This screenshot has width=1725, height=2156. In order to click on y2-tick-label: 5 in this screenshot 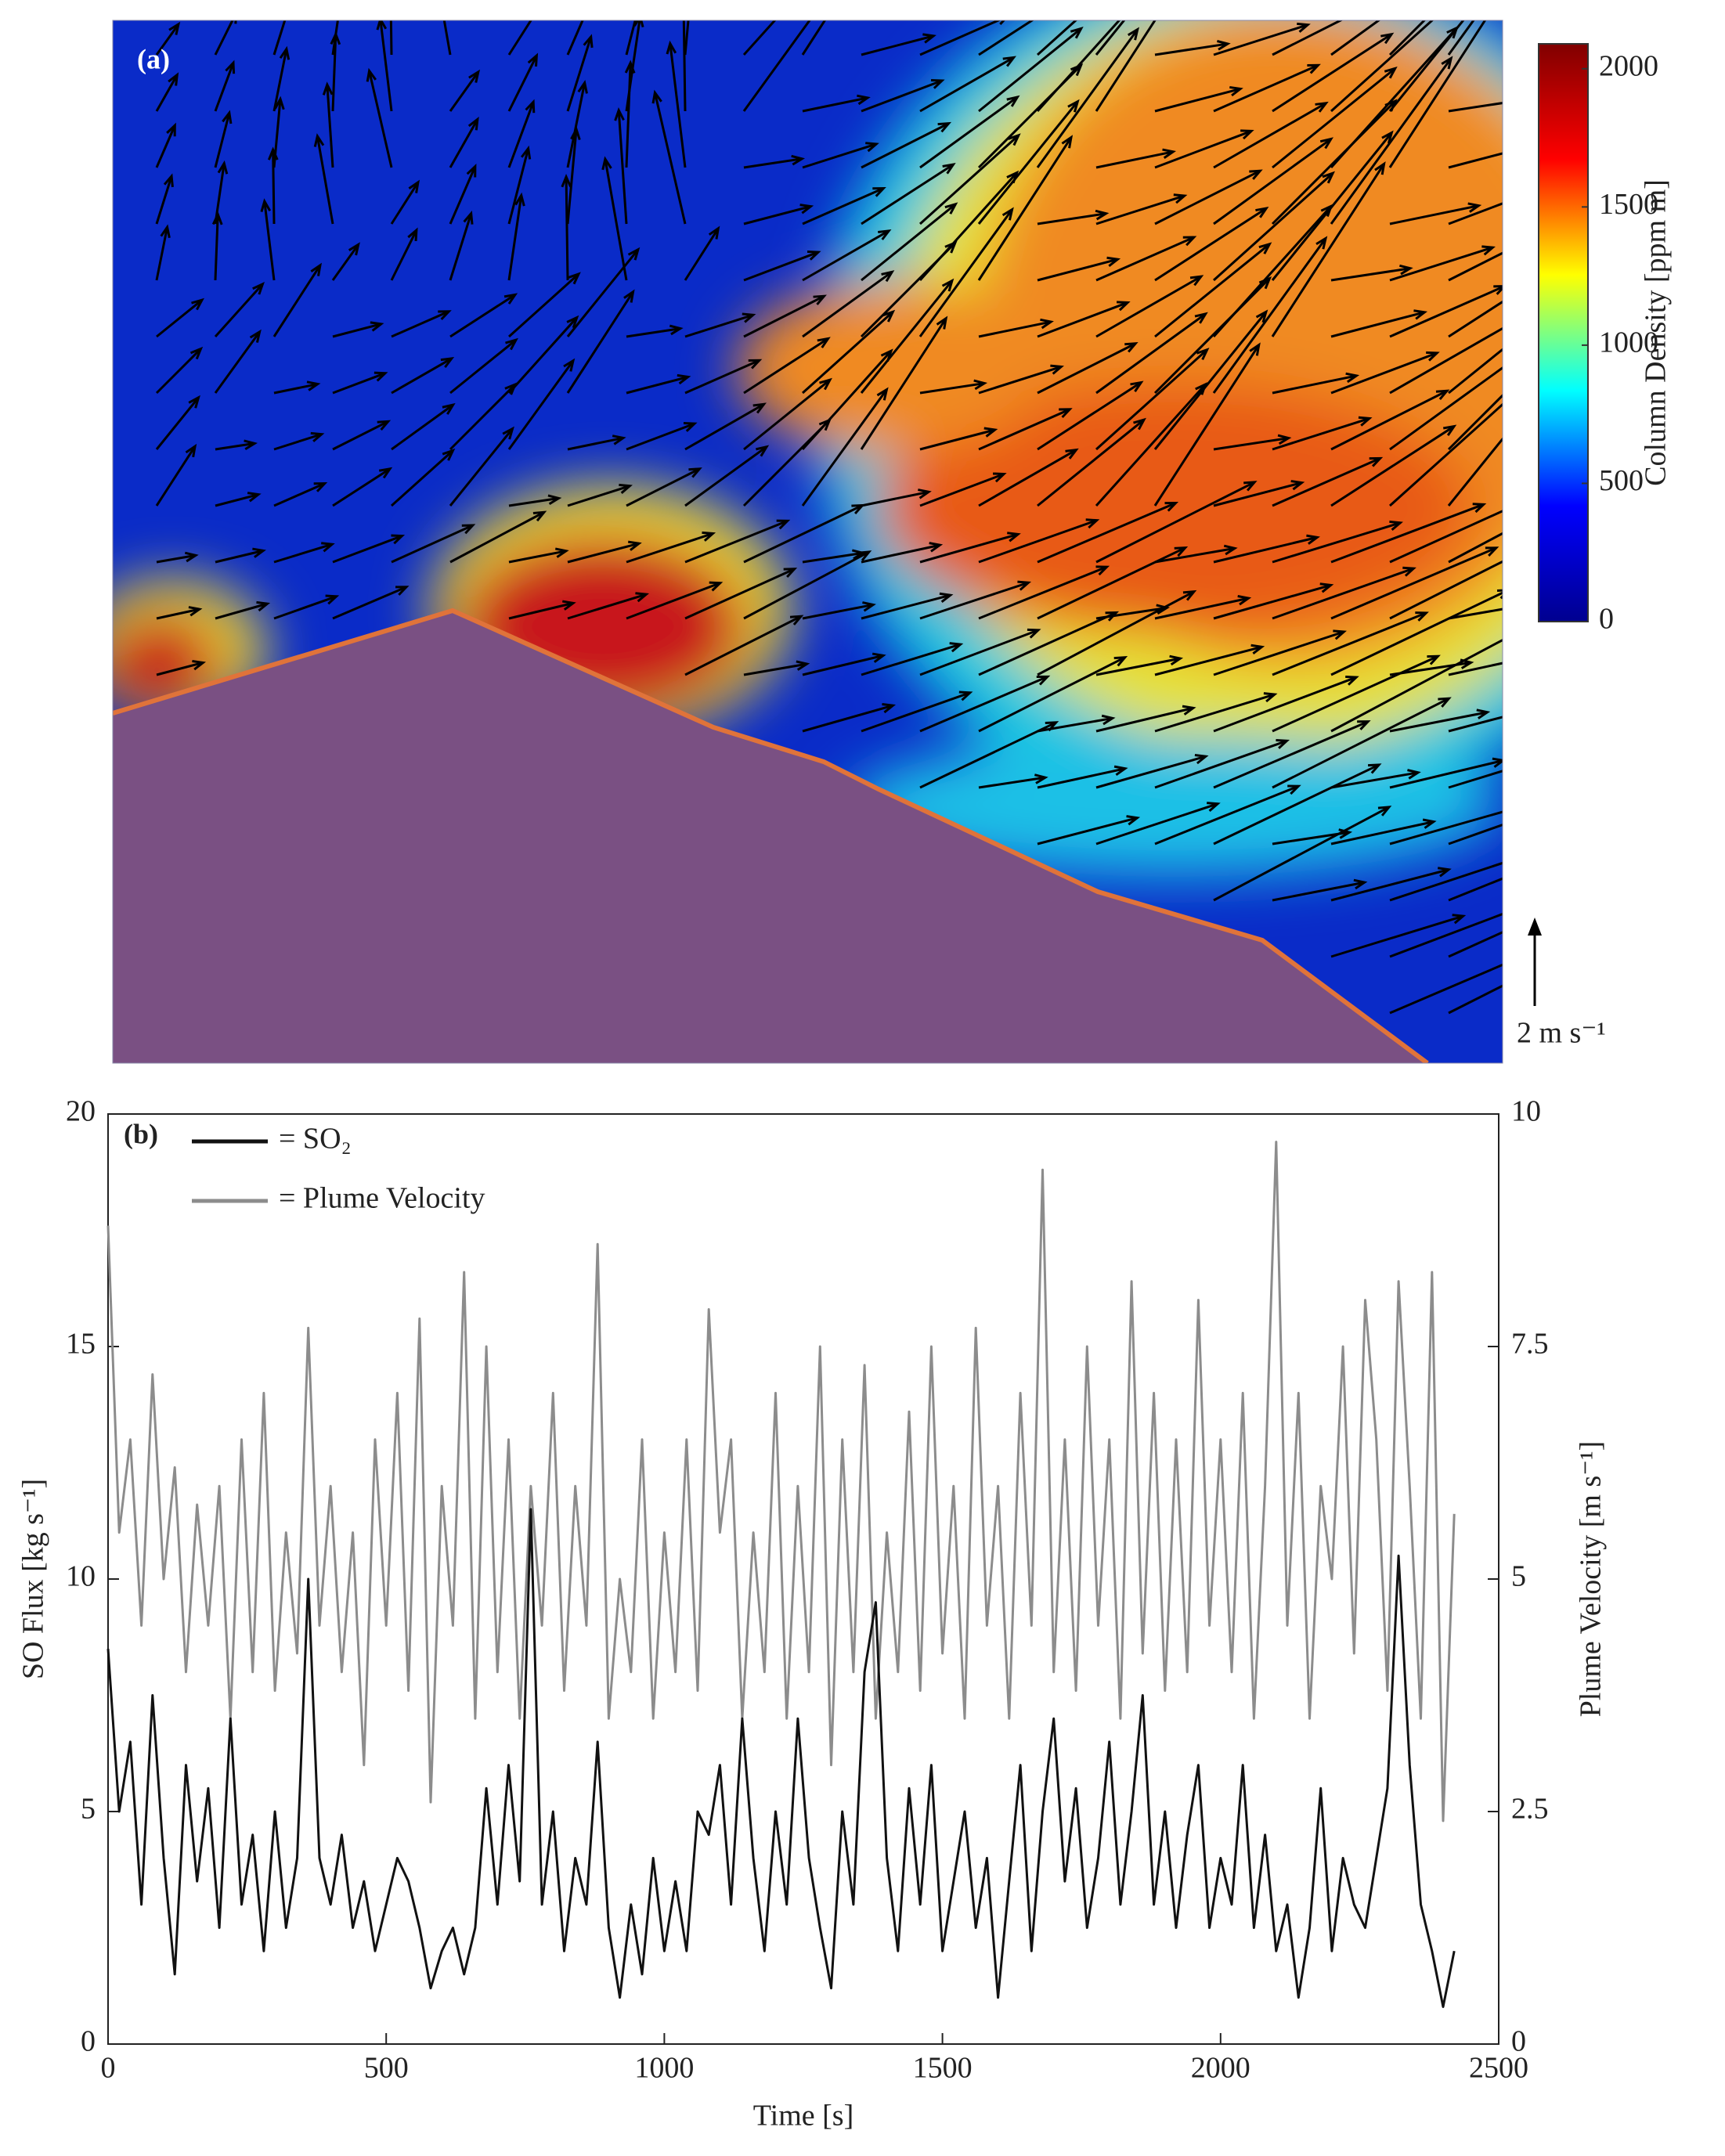, I will do `click(1518, 1576)`.